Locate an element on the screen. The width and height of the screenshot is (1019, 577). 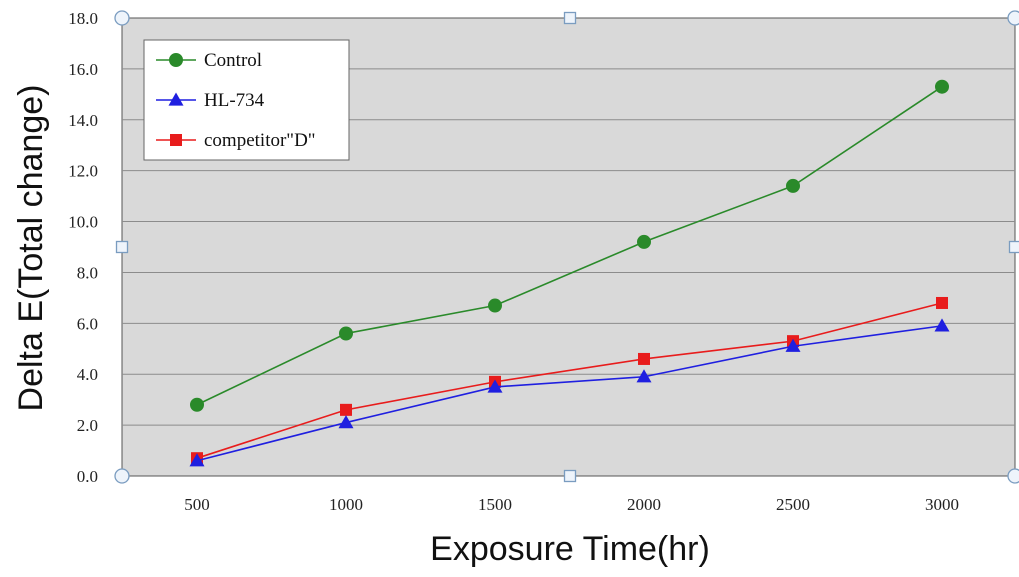
legend-label: HL-734 is located at coordinates (234, 100).